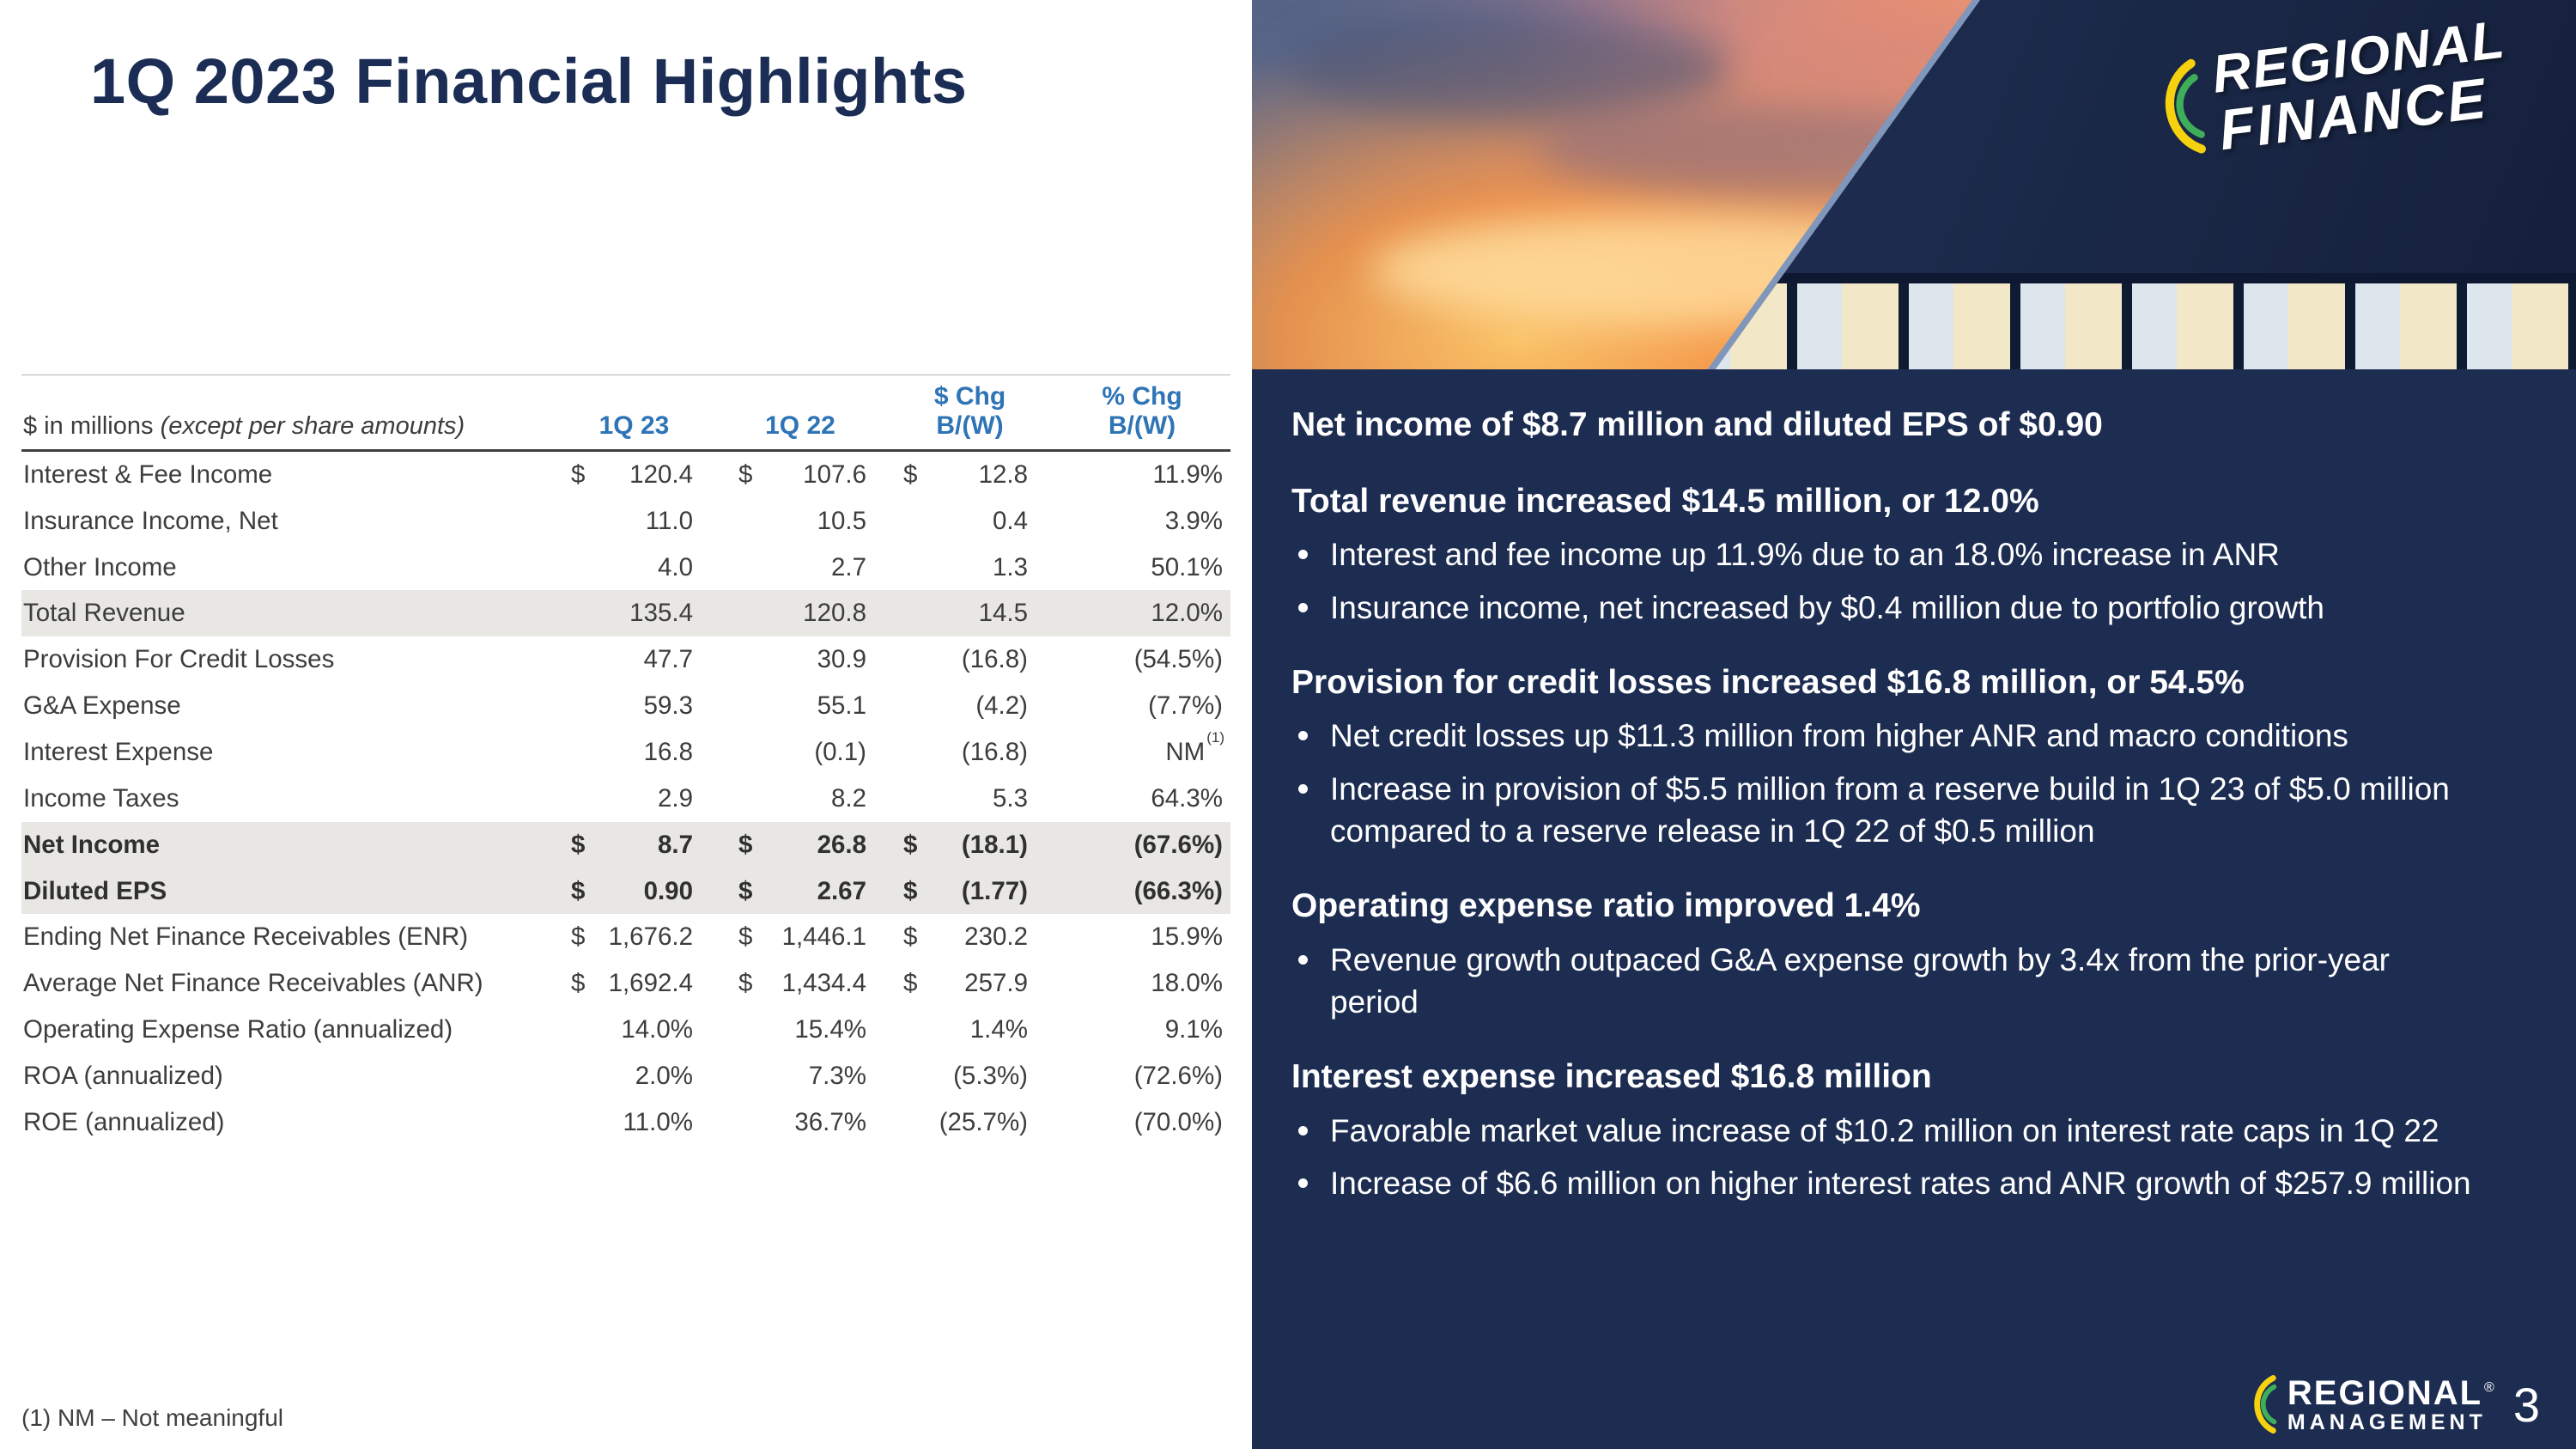 The height and width of the screenshot is (1449, 2576). I want to click on cell-1q23: $120.4, so click(632, 474).